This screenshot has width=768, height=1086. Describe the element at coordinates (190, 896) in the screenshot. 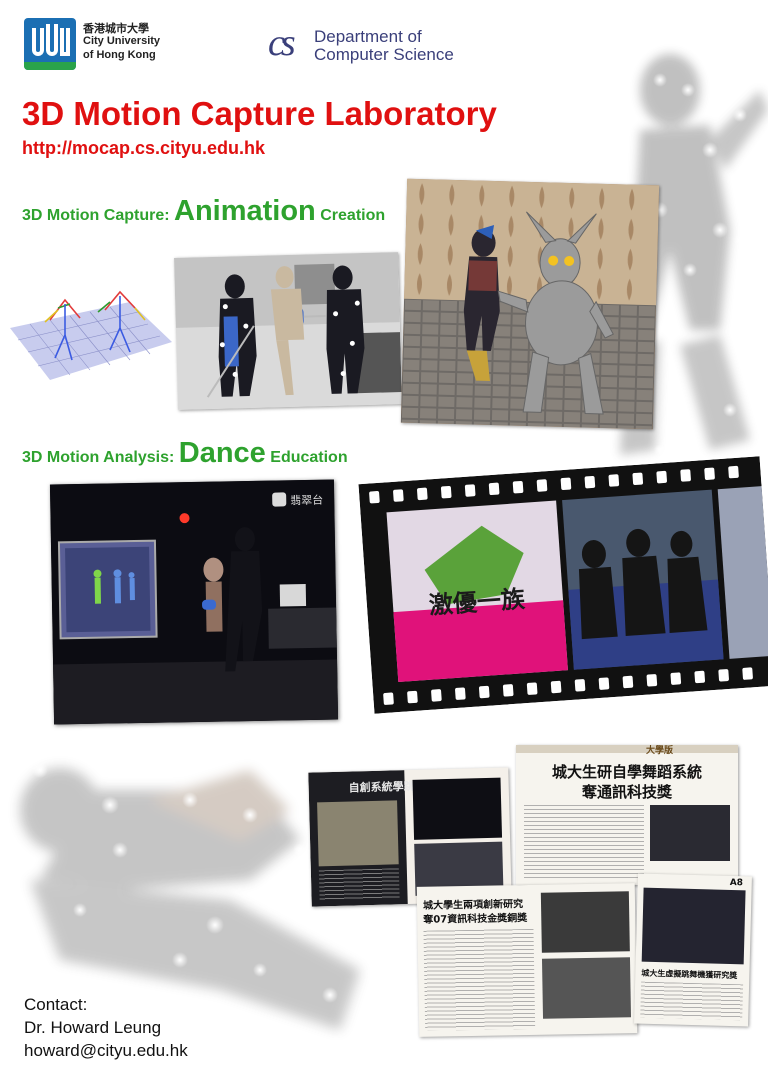

I see `ghost-mocap-performer-bottom` at that location.